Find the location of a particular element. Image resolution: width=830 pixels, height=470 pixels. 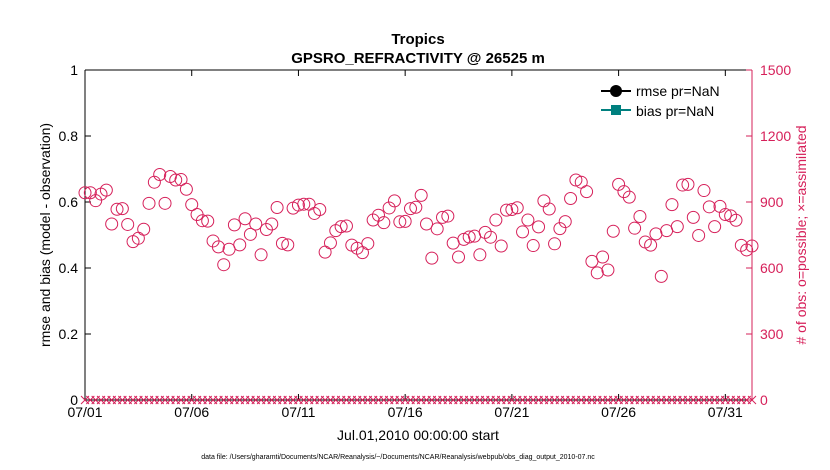

left-y-tick-label: 0.6 is located at coordinates (69, 202).